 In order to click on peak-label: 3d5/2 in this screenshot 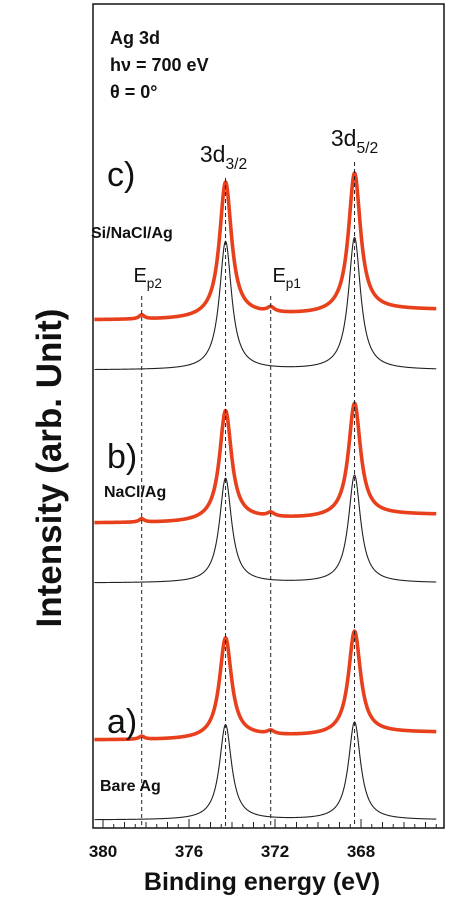, I will do `click(354, 141)`.